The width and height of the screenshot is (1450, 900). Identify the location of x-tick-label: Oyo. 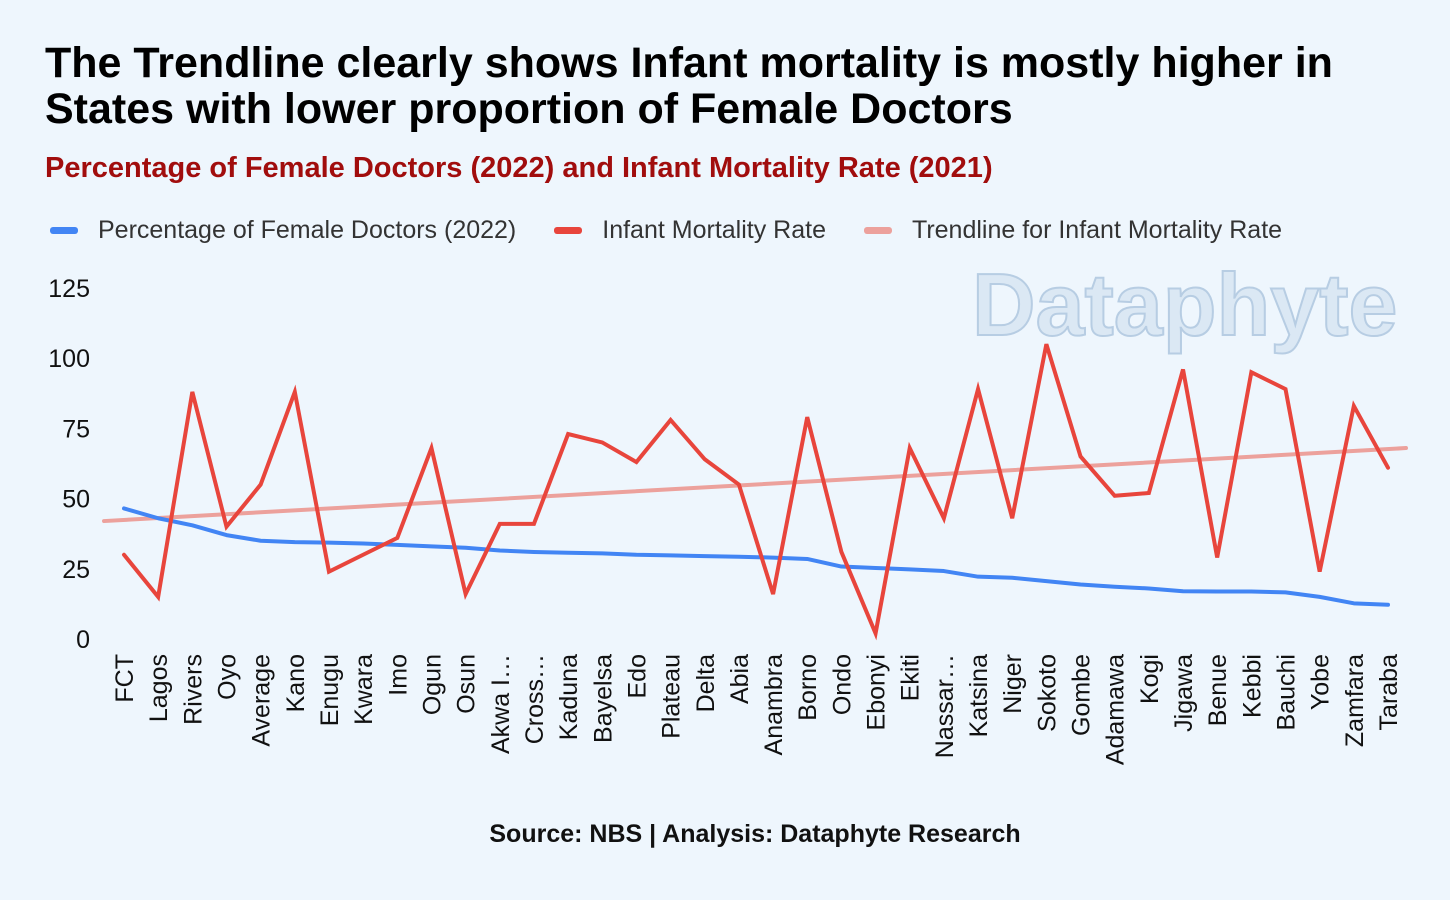
(227, 677).